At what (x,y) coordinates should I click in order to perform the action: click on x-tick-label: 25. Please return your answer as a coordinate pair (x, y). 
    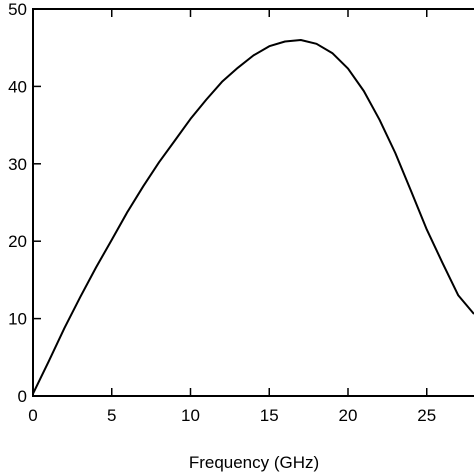
    Looking at the image, I should click on (426, 415).